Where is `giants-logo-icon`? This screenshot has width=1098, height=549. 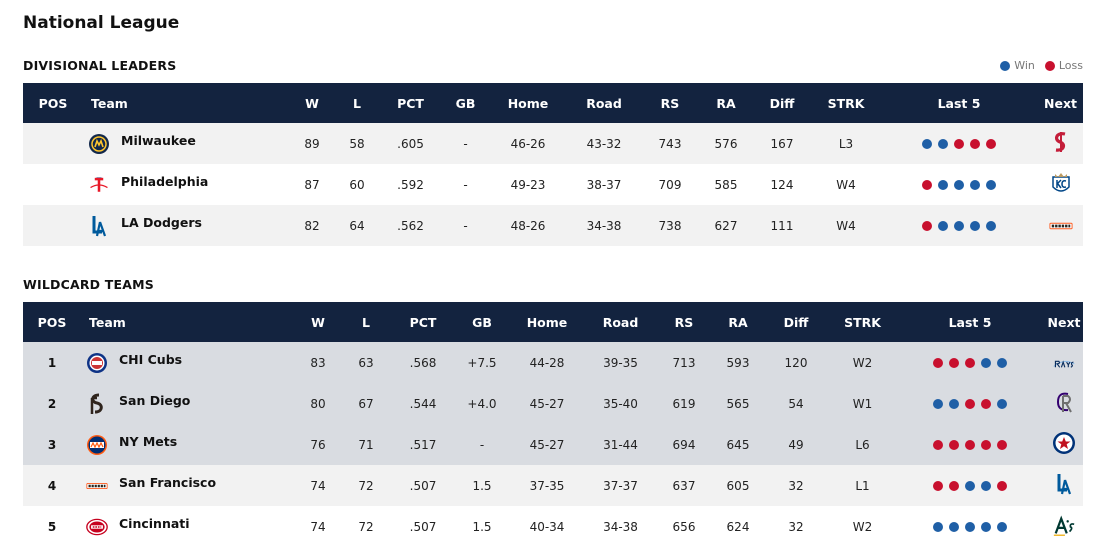 giants-logo-icon is located at coordinates (1060, 226).